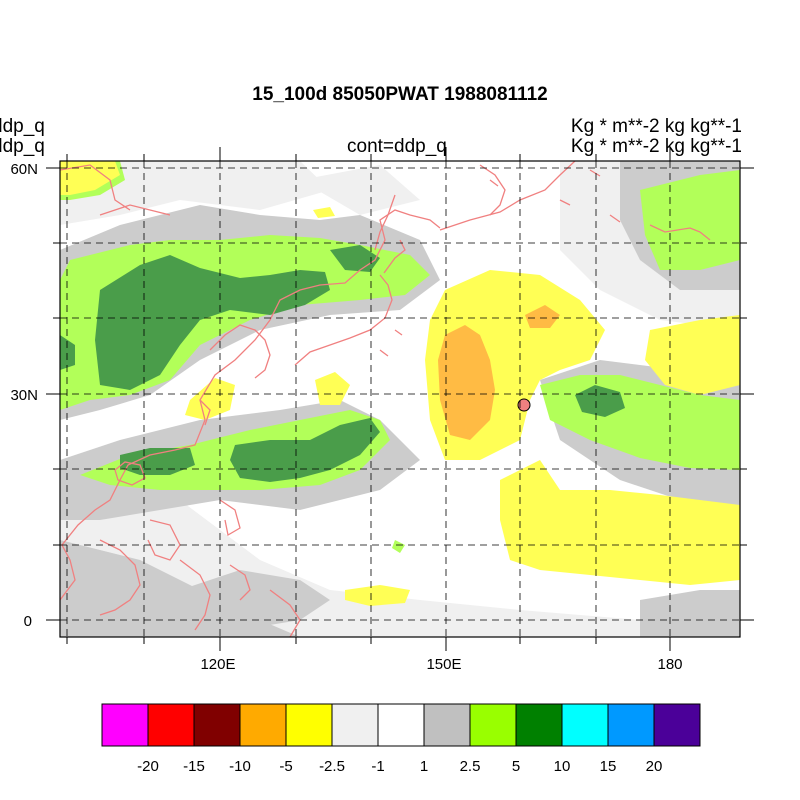  What do you see at coordinates (240, 766) in the screenshot?
I see `colorbar-tick-label: -10` at bounding box center [240, 766].